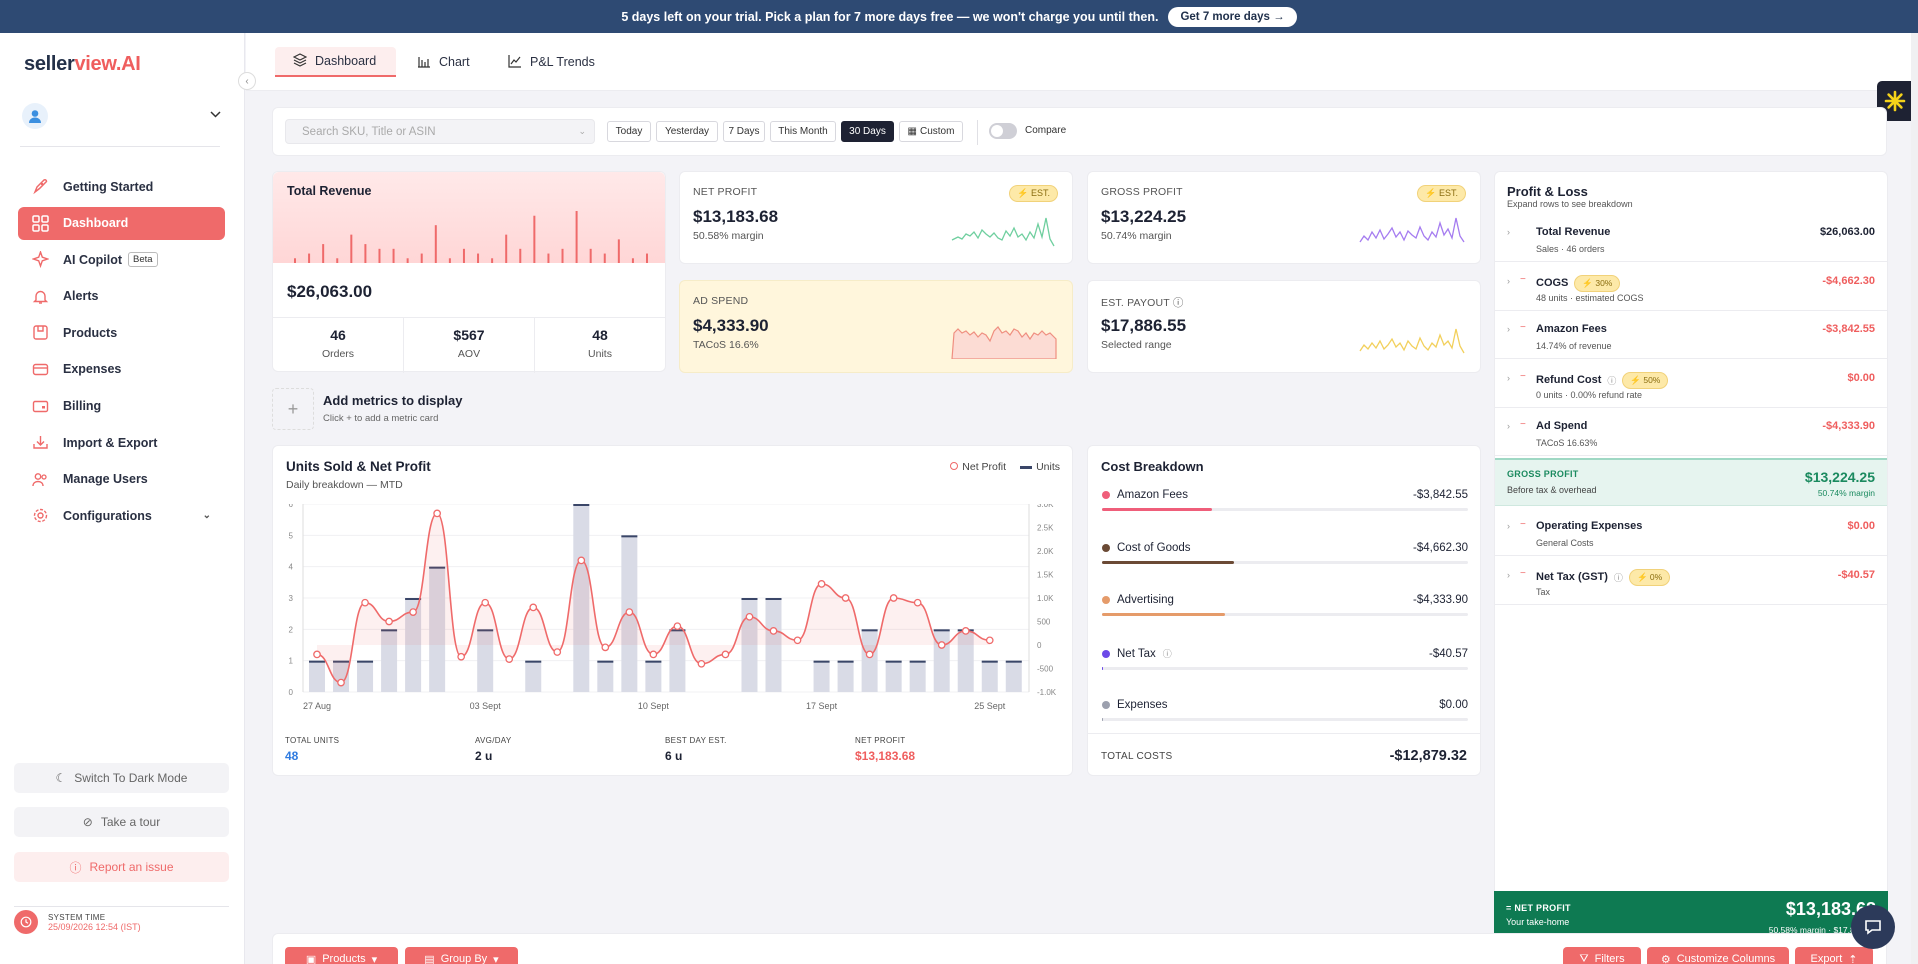  Describe the element at coordinates (110, 442) in the screenshot. I see `sidebar-item-label: Import & Export` at that location.